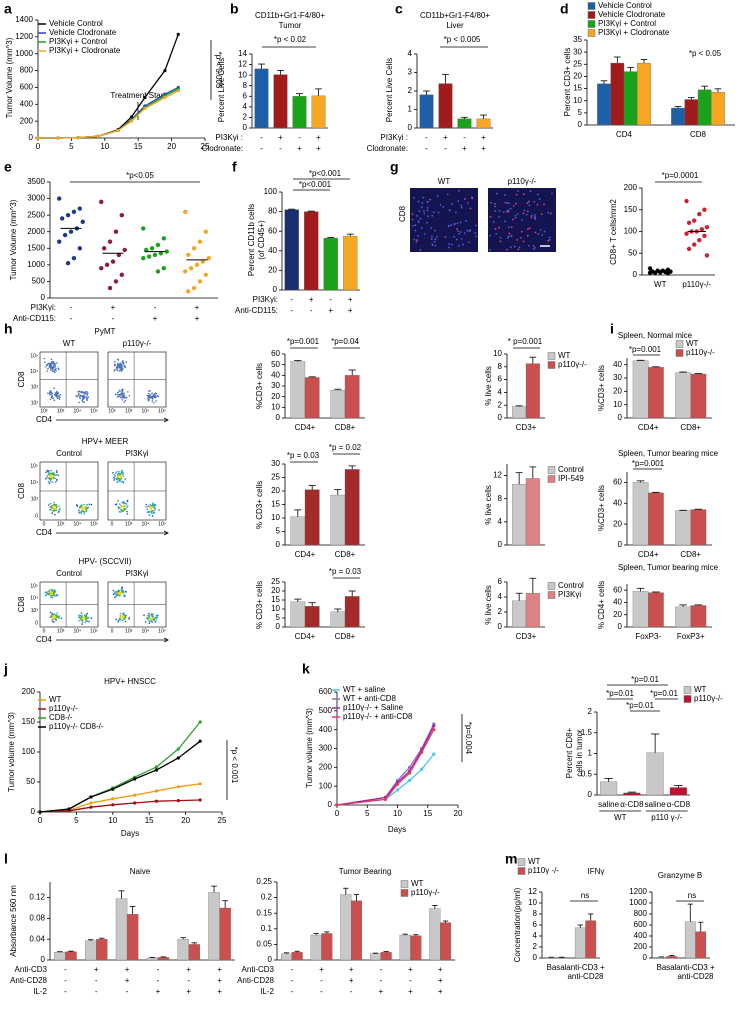 This screenshot has width=743, height=1015. I want to click on flow-axis-label: CD4, so click(44, 532).